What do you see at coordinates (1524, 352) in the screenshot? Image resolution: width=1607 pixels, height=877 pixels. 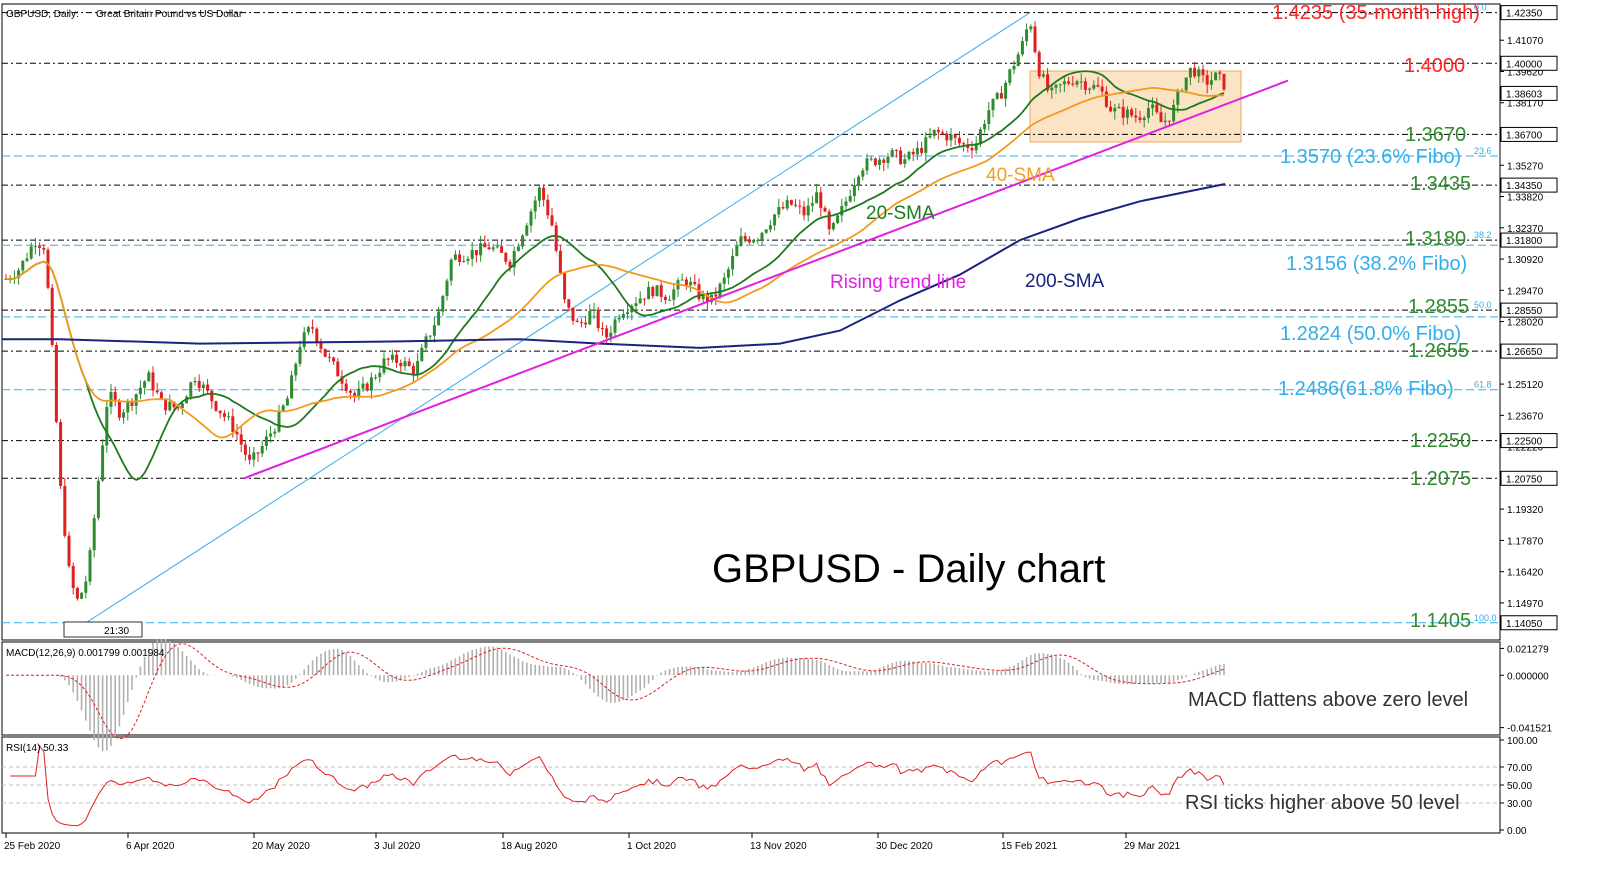 I see `price-badge-label: 1.26650` at bounding box center [1524, 352].